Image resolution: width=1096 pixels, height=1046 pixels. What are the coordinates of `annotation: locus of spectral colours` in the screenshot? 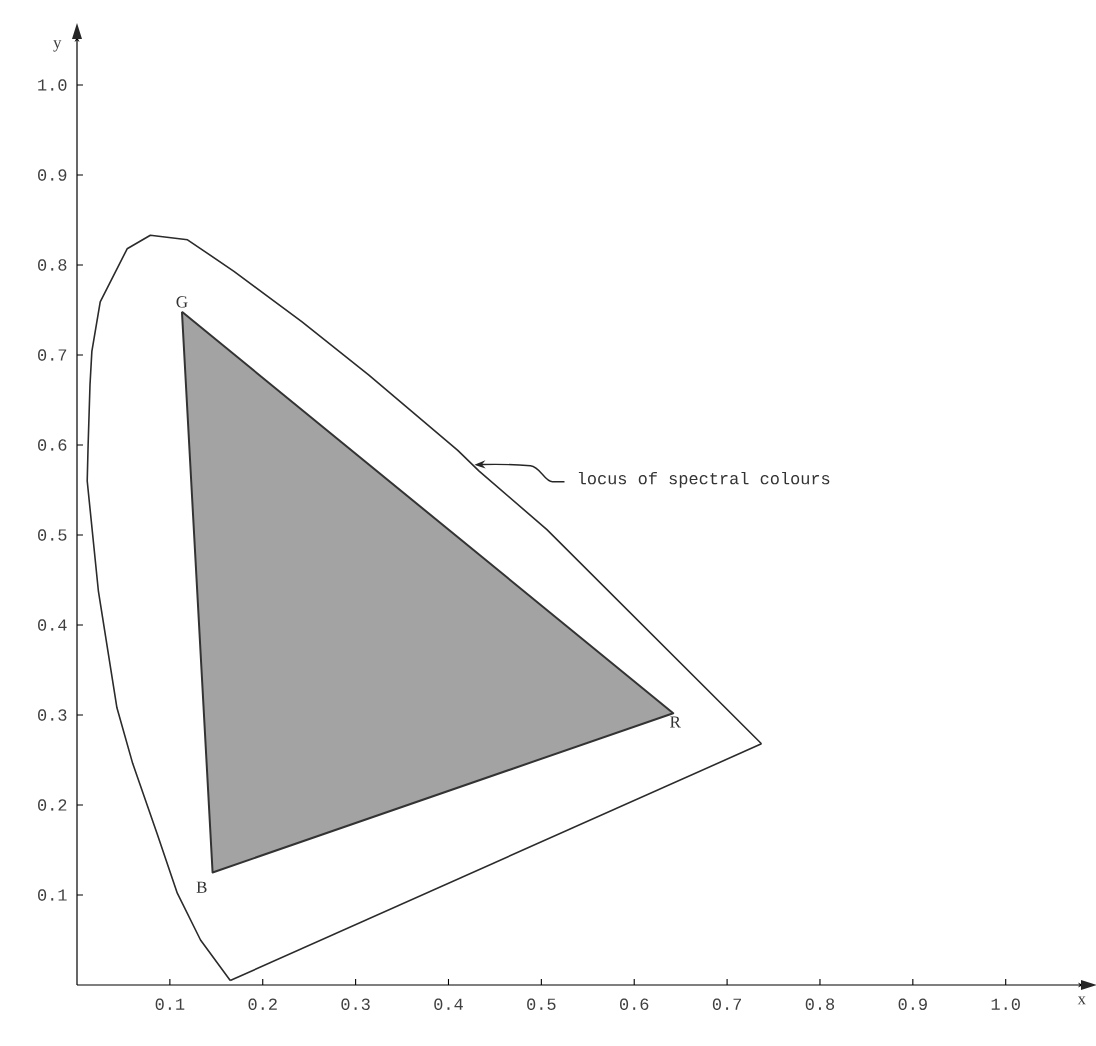 It's located at (704, 479).